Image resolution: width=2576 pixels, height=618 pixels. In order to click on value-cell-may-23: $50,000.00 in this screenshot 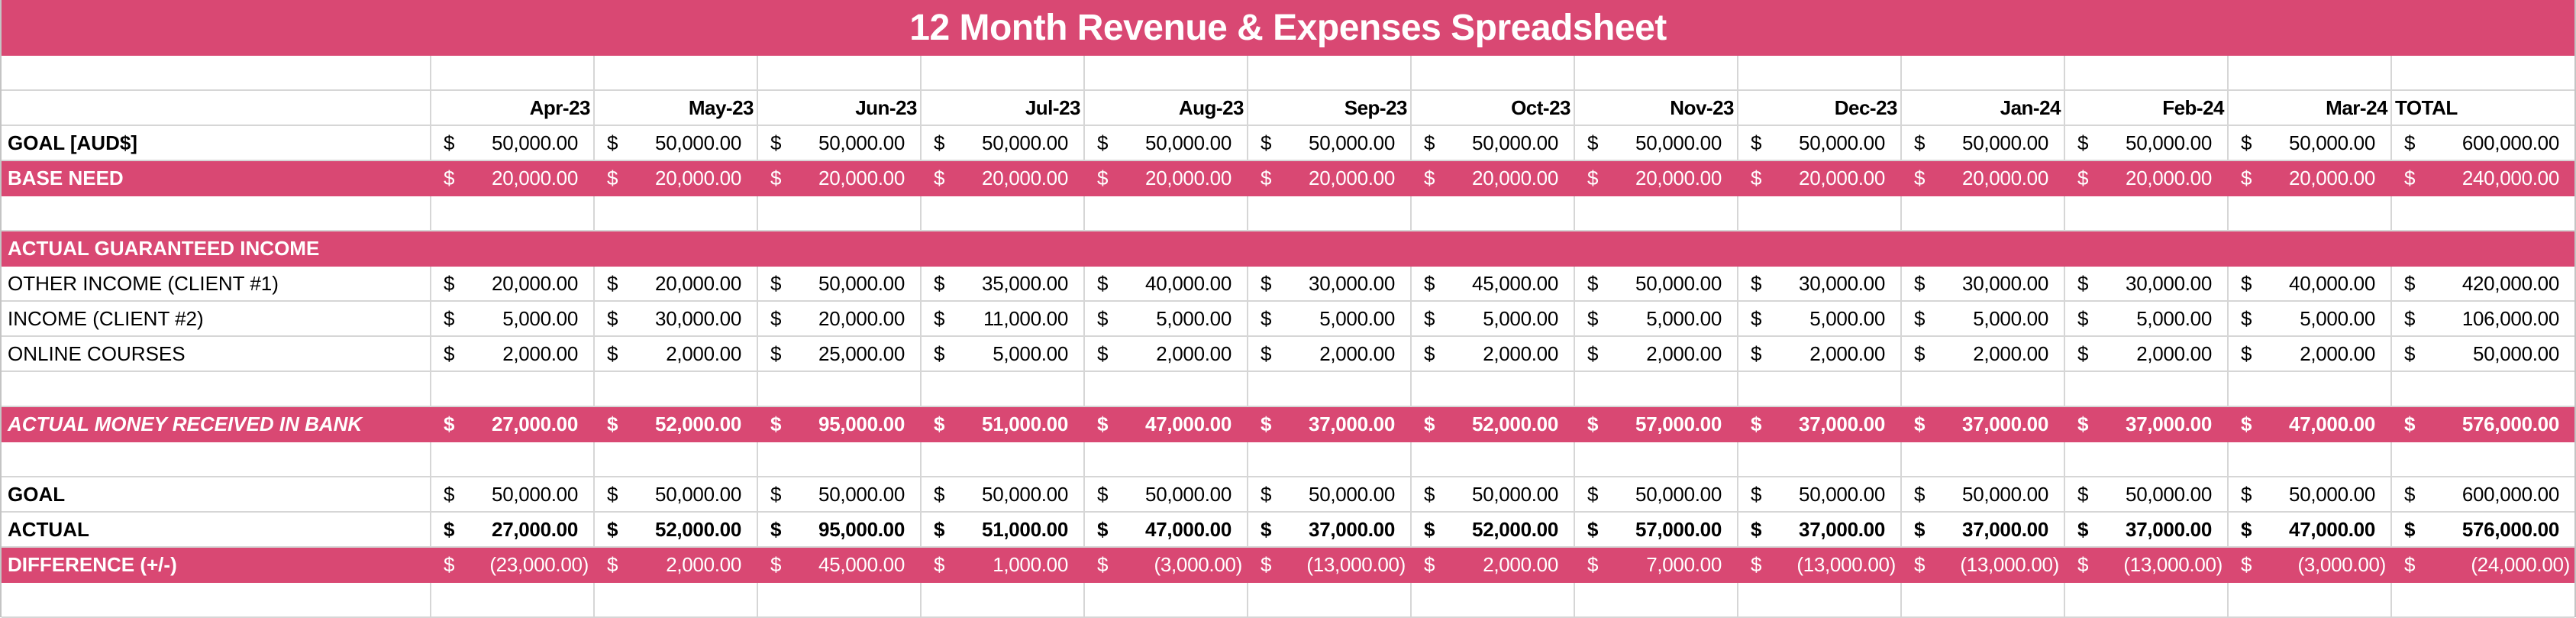, I will do `click(676, 143)`.